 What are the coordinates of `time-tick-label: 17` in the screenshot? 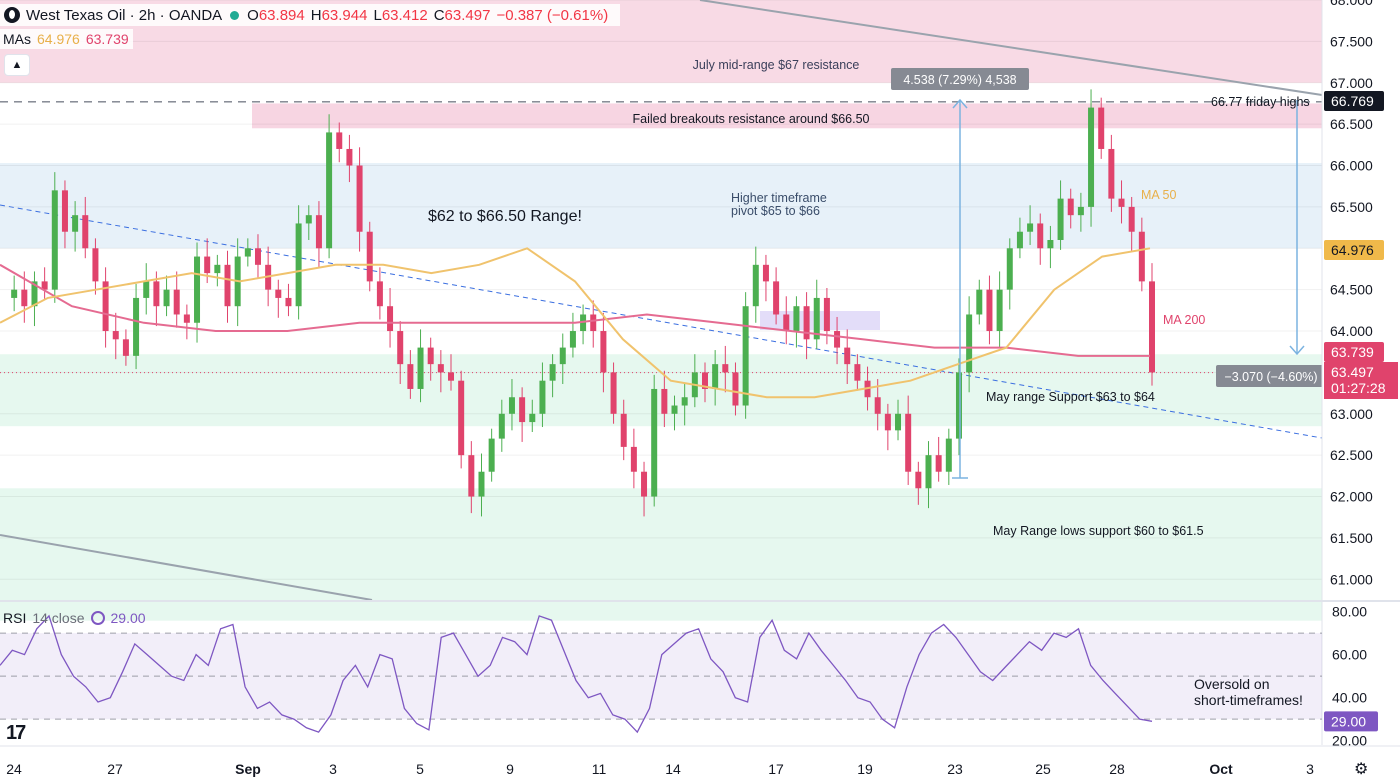 It's located at (776, 769).